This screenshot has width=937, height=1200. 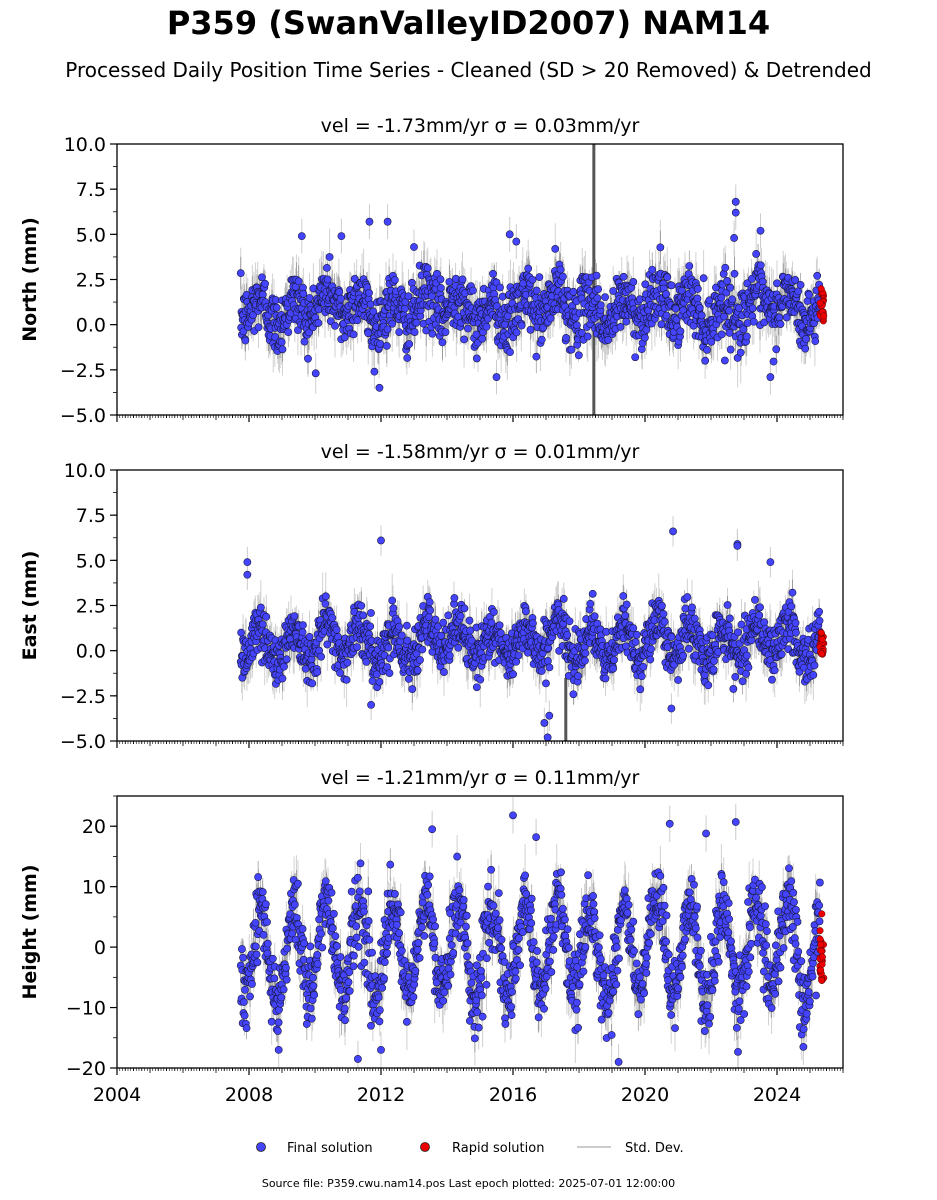 What do you see at coordinates (530, 634) in the screenshot?
I see `panel-1-final-points` at bounding box center [530, 634].